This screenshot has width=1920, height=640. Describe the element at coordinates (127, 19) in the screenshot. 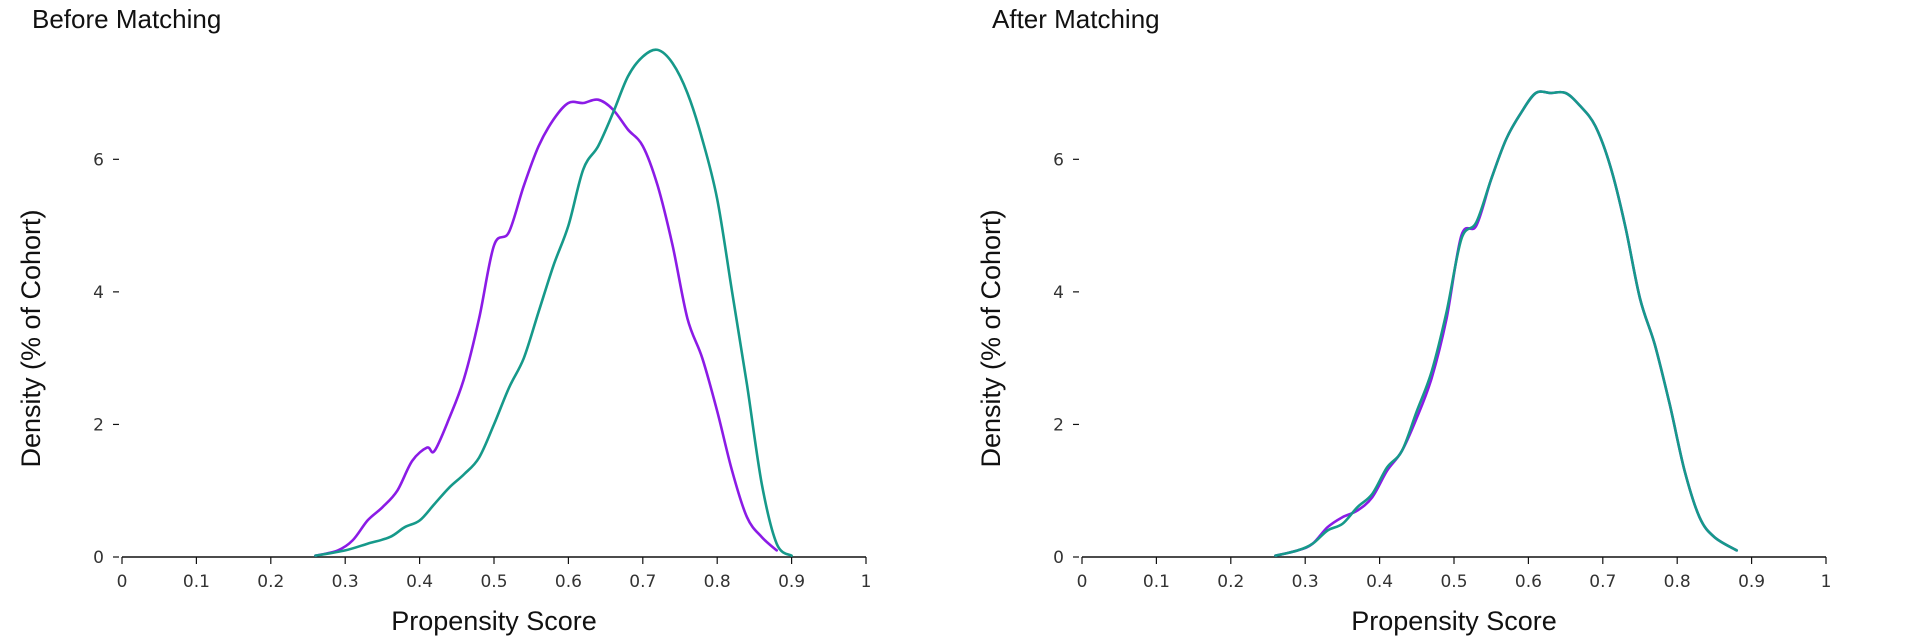

I see `chart-title: Before Matching` at that location.